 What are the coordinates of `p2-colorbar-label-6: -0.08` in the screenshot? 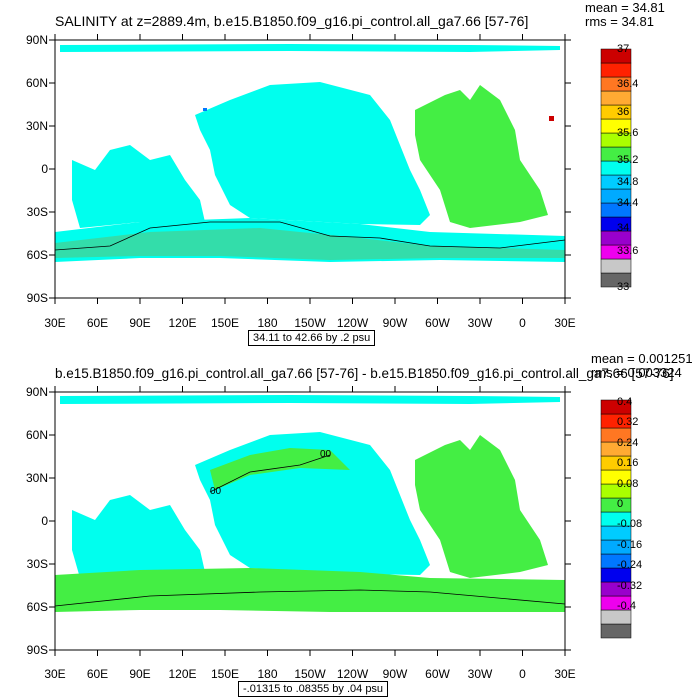 It's located at (630, 524).